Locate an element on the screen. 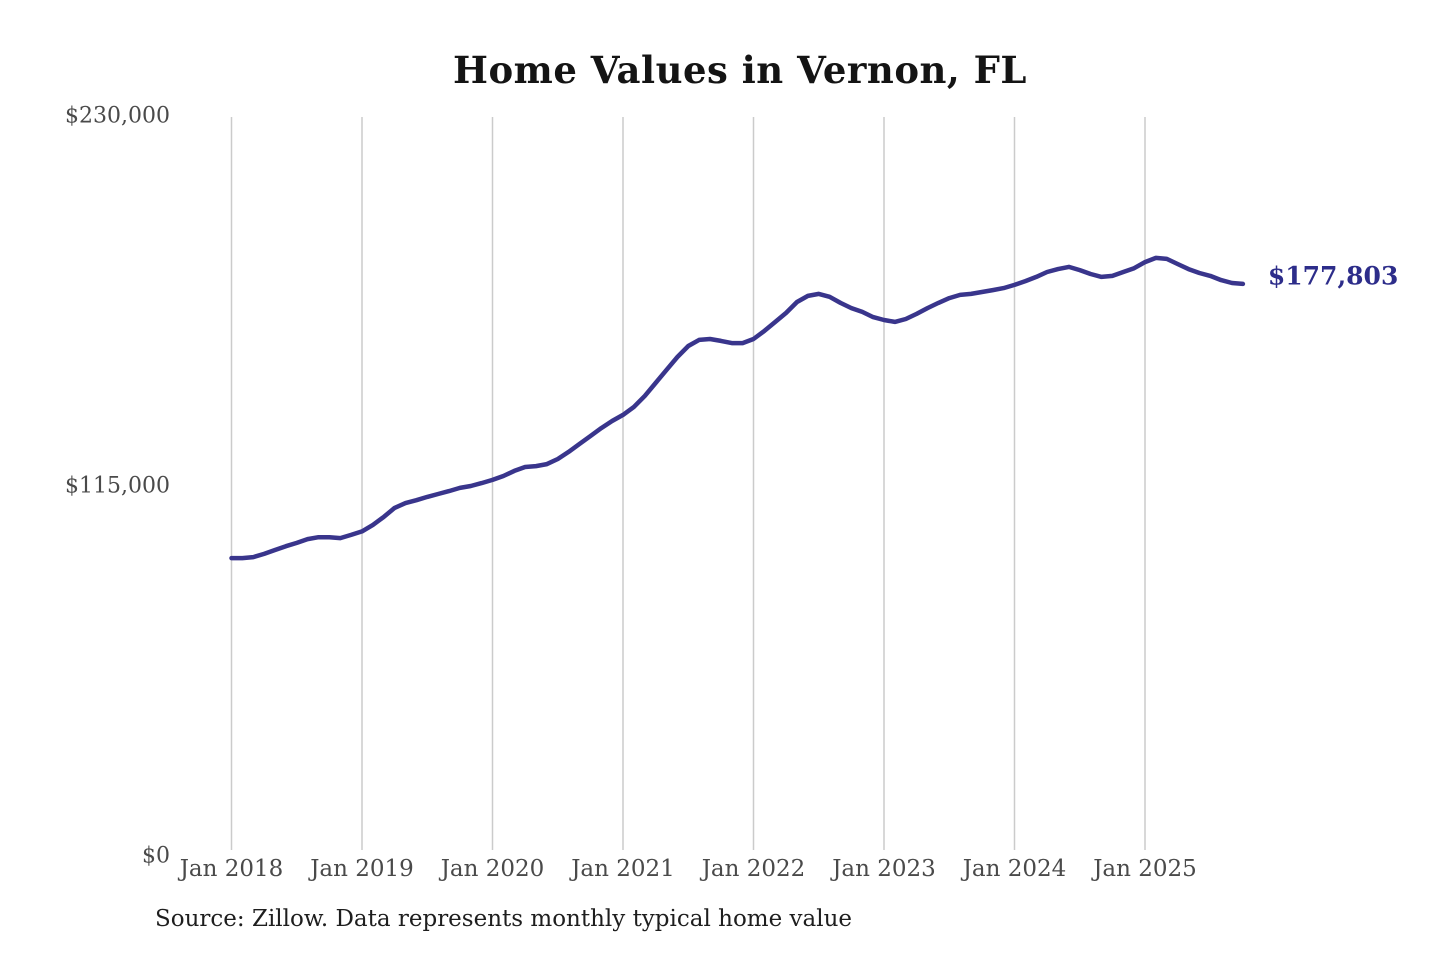 This screenshot has height=960, width=1440. y-tick-label: $230,000 is located at coordinates (117, 116).